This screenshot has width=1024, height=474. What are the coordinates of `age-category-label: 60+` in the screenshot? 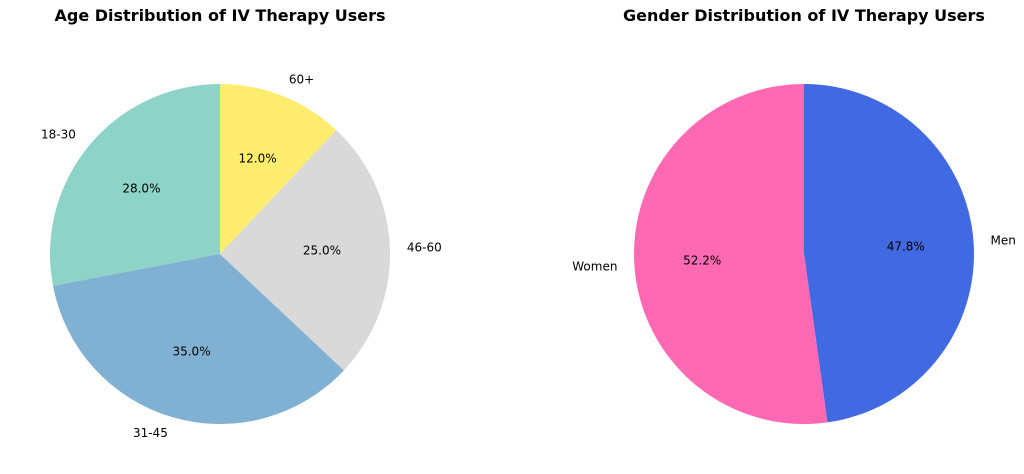 It's located at (301, 80).